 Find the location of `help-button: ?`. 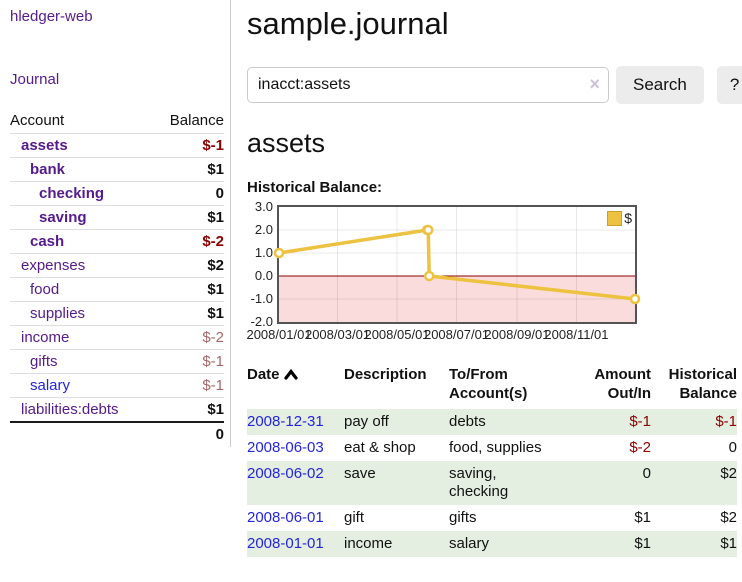

help-button: ? is located at coordinates (729, 85).